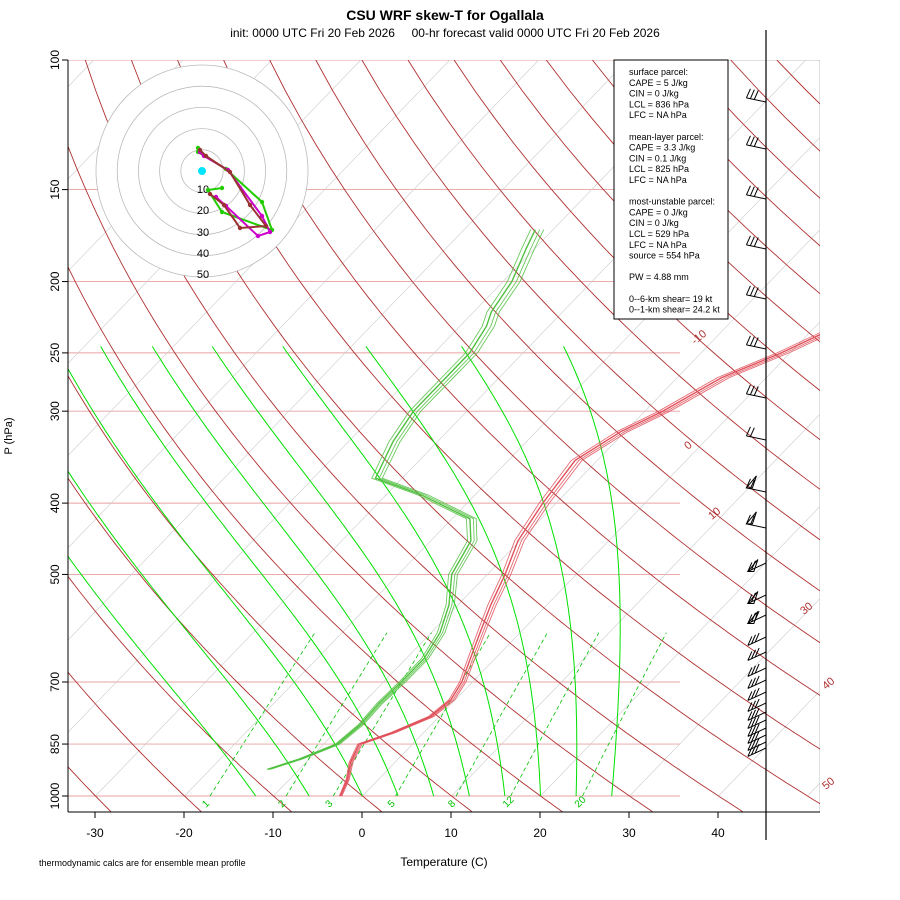 The image size is (900, 900). What do you see at coordinates (203, 233) in the screenshot?
I see `hodograph-ring-label: 30` at bounding box center [203, 233].